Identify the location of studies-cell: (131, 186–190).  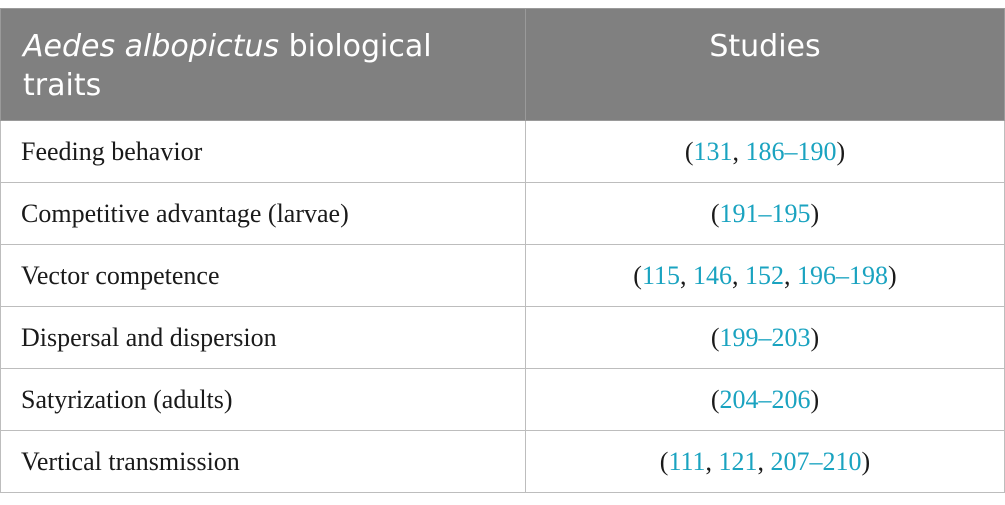
(765, 151).